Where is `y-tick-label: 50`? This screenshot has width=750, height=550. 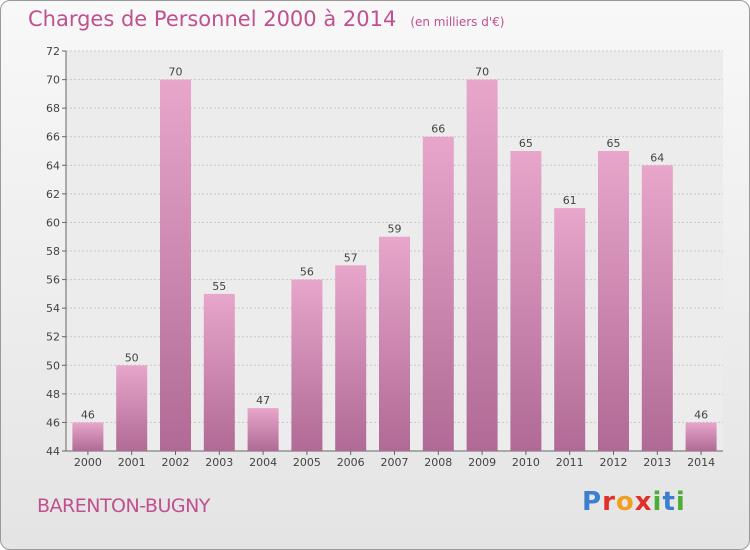 y-tick-label: 50 is located at coordinates (53, 365).